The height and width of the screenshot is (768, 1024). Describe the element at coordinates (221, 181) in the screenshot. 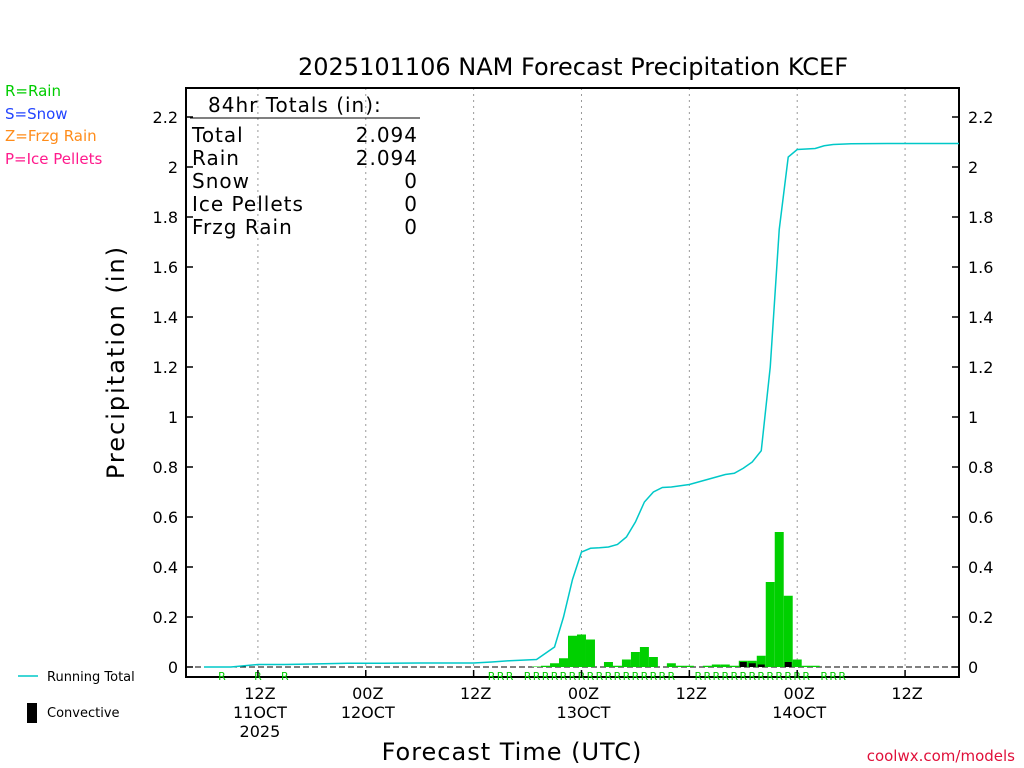

I see `totals-row-label: Snow` at that location.